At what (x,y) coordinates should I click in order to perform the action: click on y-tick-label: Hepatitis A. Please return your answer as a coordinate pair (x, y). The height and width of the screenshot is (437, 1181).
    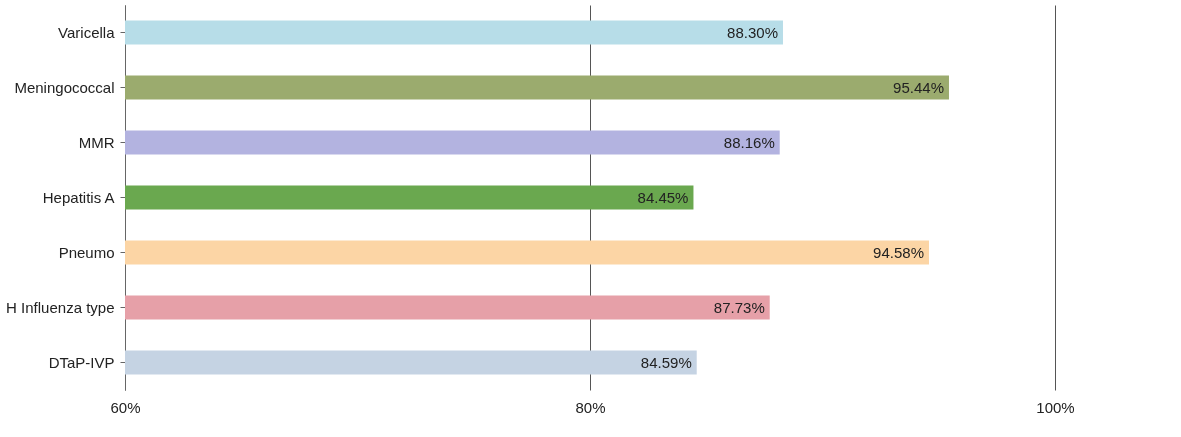
    Looking at the image, I should click on (78, 197).